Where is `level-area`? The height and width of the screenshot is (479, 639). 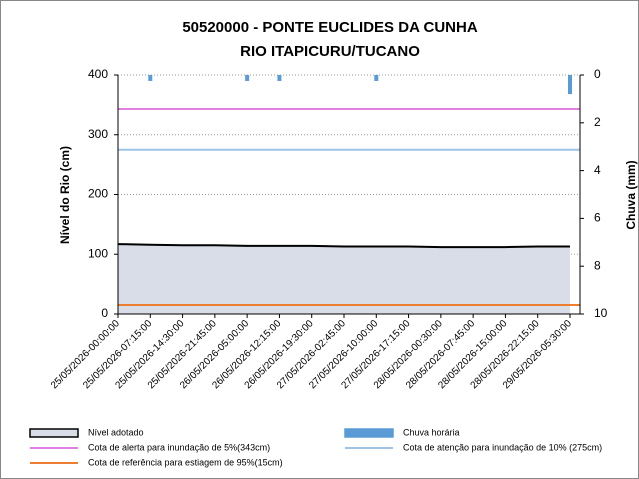
level-area is located at coordinates (344, 279).